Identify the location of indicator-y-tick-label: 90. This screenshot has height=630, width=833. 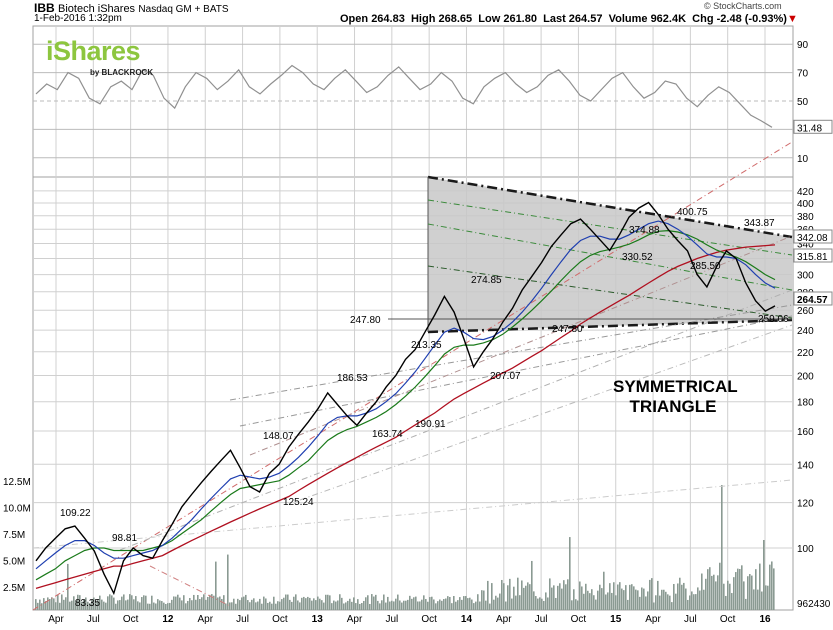
(803, 45).